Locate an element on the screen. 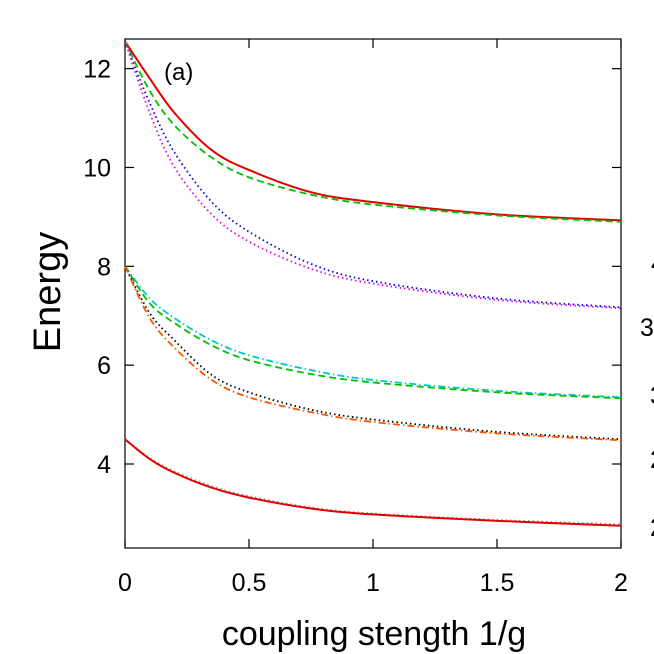 The width and height of the screenshot is (654, 654). y-tick-label: 4 is located at coordinates (104, 465).